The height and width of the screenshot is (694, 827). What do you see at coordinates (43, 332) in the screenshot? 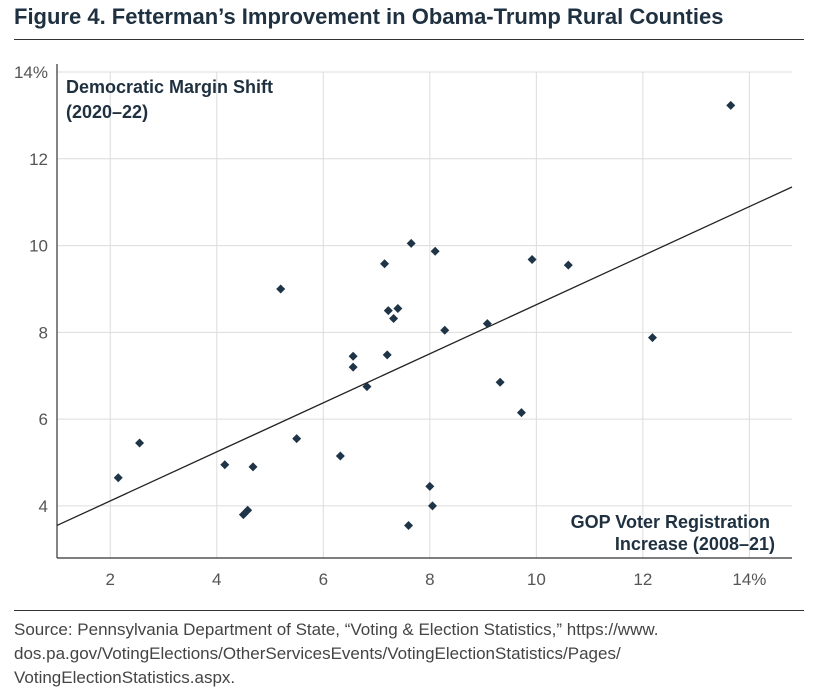
I see `y-tick-label: 8` at bounding box center [43, 332].